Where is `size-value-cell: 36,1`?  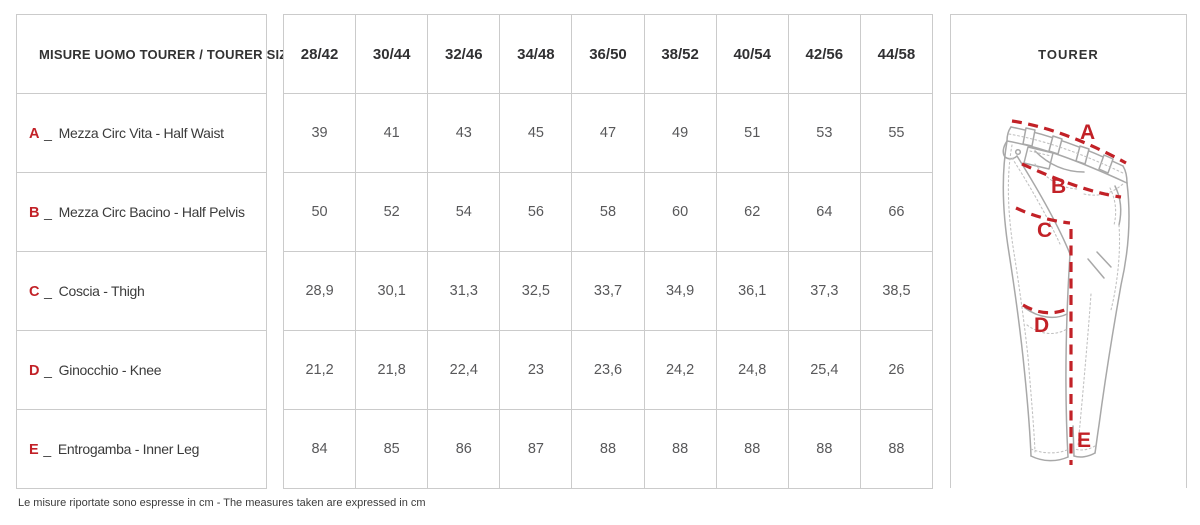 size-value-cell: 36,1 is located at coordinates (753, 291).